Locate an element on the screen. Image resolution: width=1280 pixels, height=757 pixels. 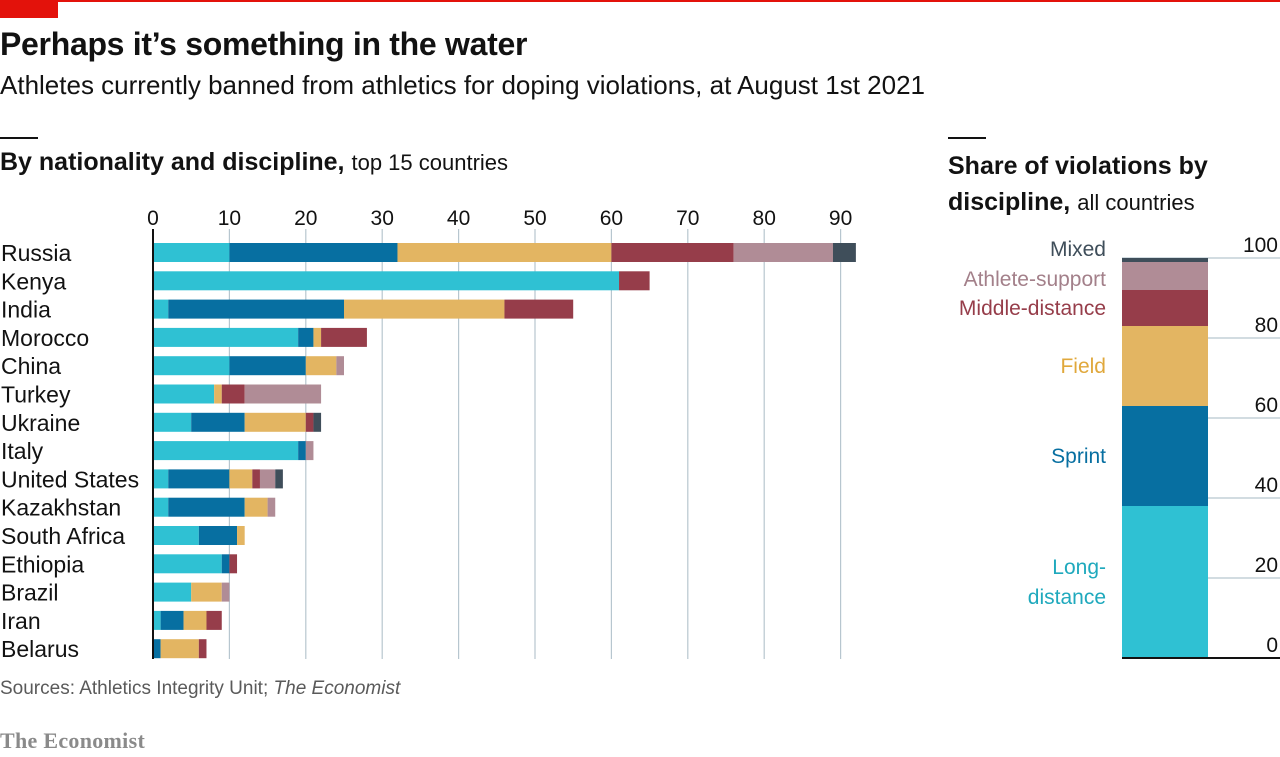
category-label-morocco: Morocco is located at coordinates (45, 338).